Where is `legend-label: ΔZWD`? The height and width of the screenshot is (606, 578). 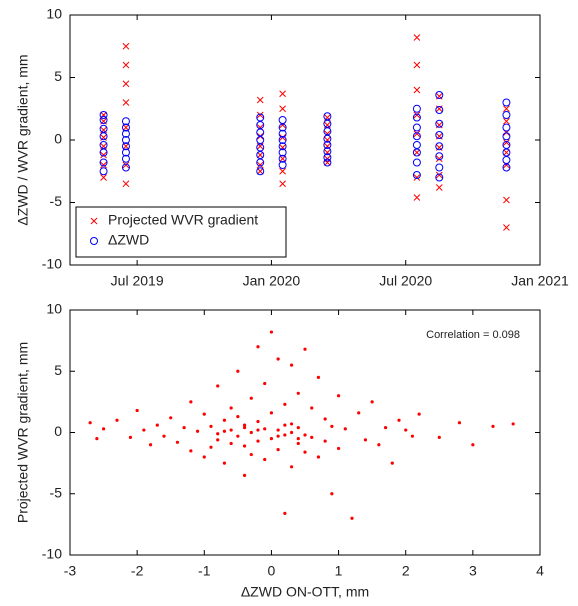 legend-label: ΔZWD is located at coordinates (128, 240).